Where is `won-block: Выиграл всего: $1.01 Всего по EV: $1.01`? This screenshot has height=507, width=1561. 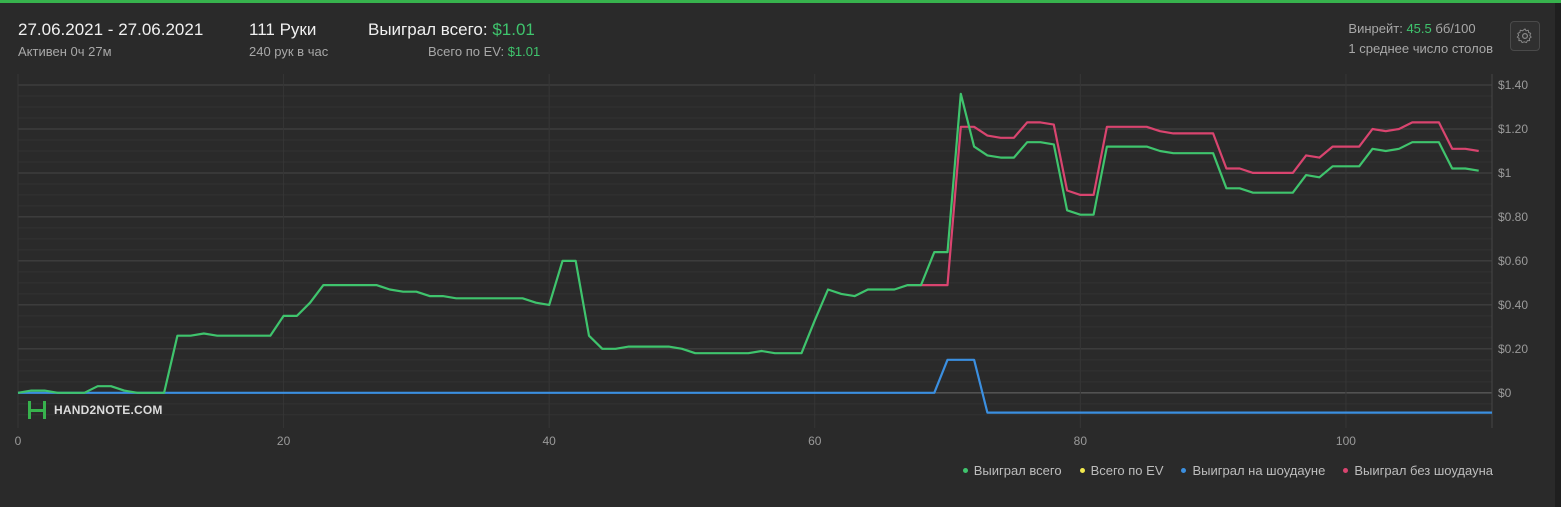 won-block: Выиграл всего: $1.01 Всего по EV: $1.01 is located at coordinates (454, 39).